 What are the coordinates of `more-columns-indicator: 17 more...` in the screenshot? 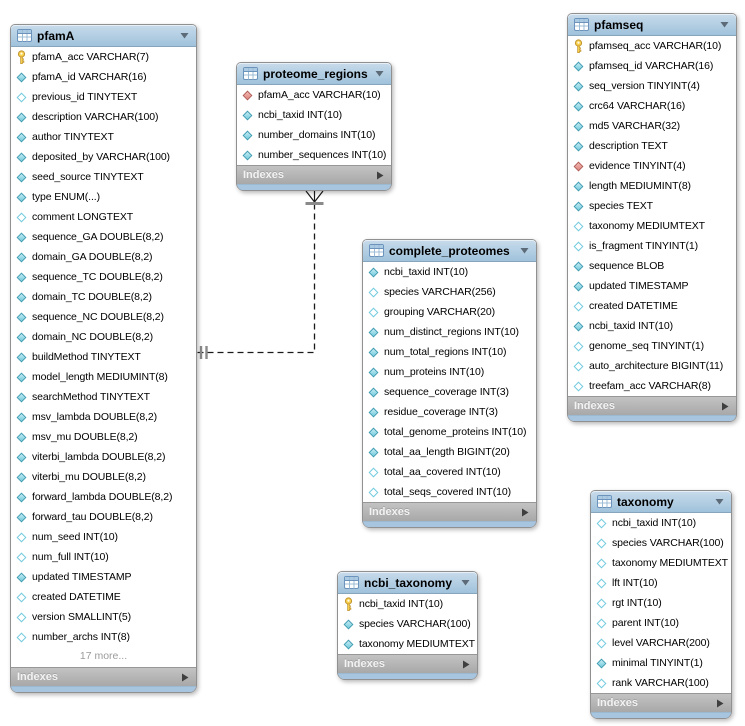 It's located at (103, 656).